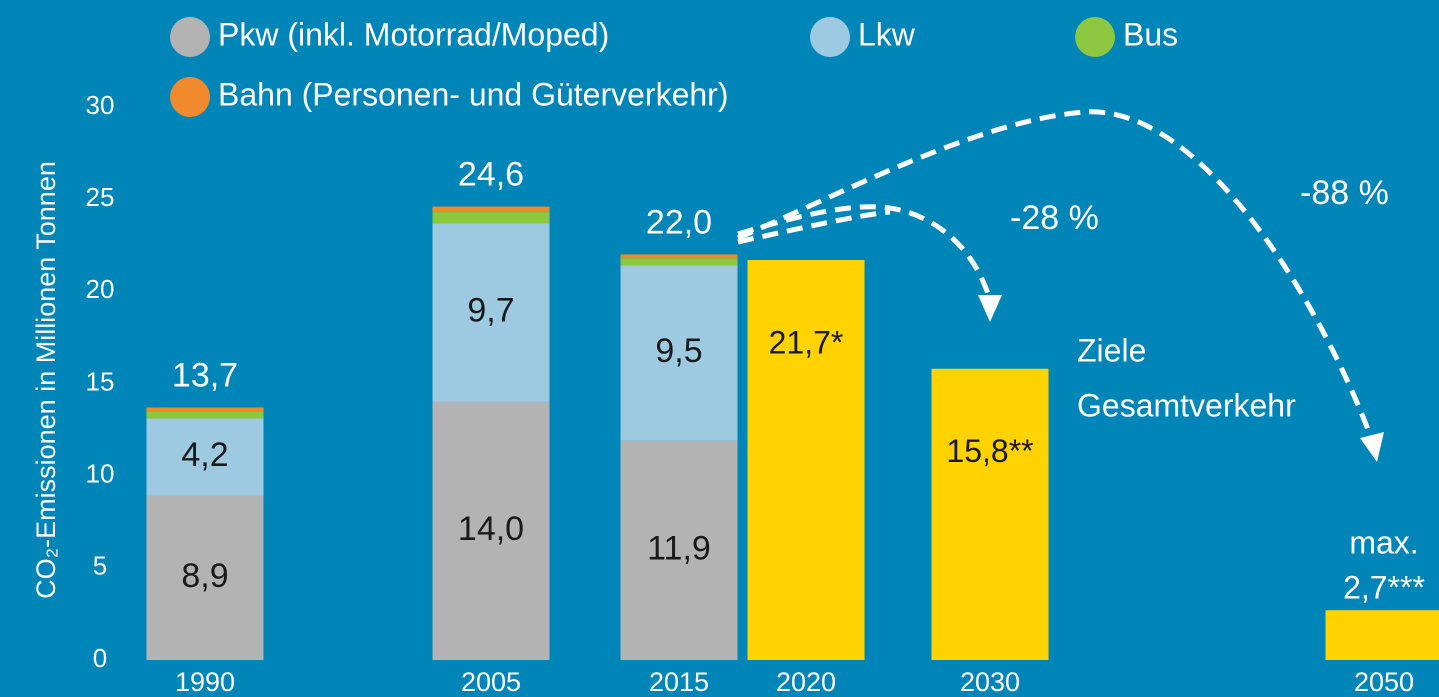 Image resolution: width=1439 pixels, height=697 pixels. Describe the element at coordinates (1186, 405) in the screenshot. I see `annotation: Gesamtverkehr` at that location.